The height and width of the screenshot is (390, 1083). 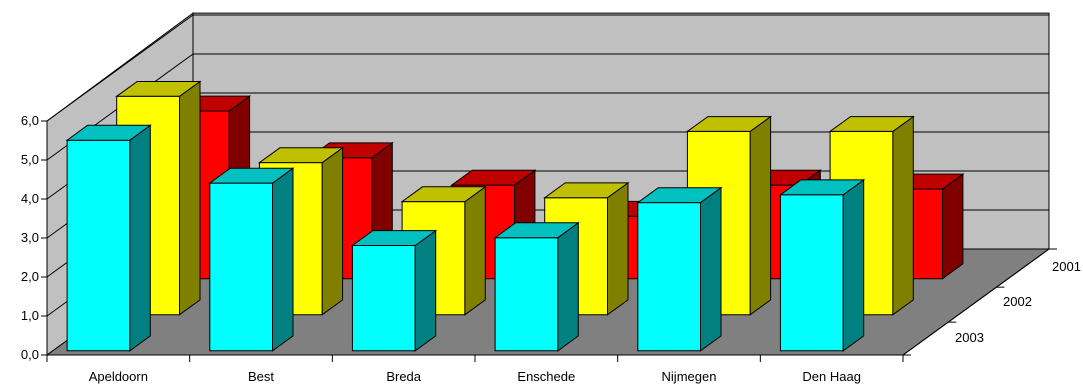 I want to click on y-tick-label: 6,0, so click(x=30, y=120).